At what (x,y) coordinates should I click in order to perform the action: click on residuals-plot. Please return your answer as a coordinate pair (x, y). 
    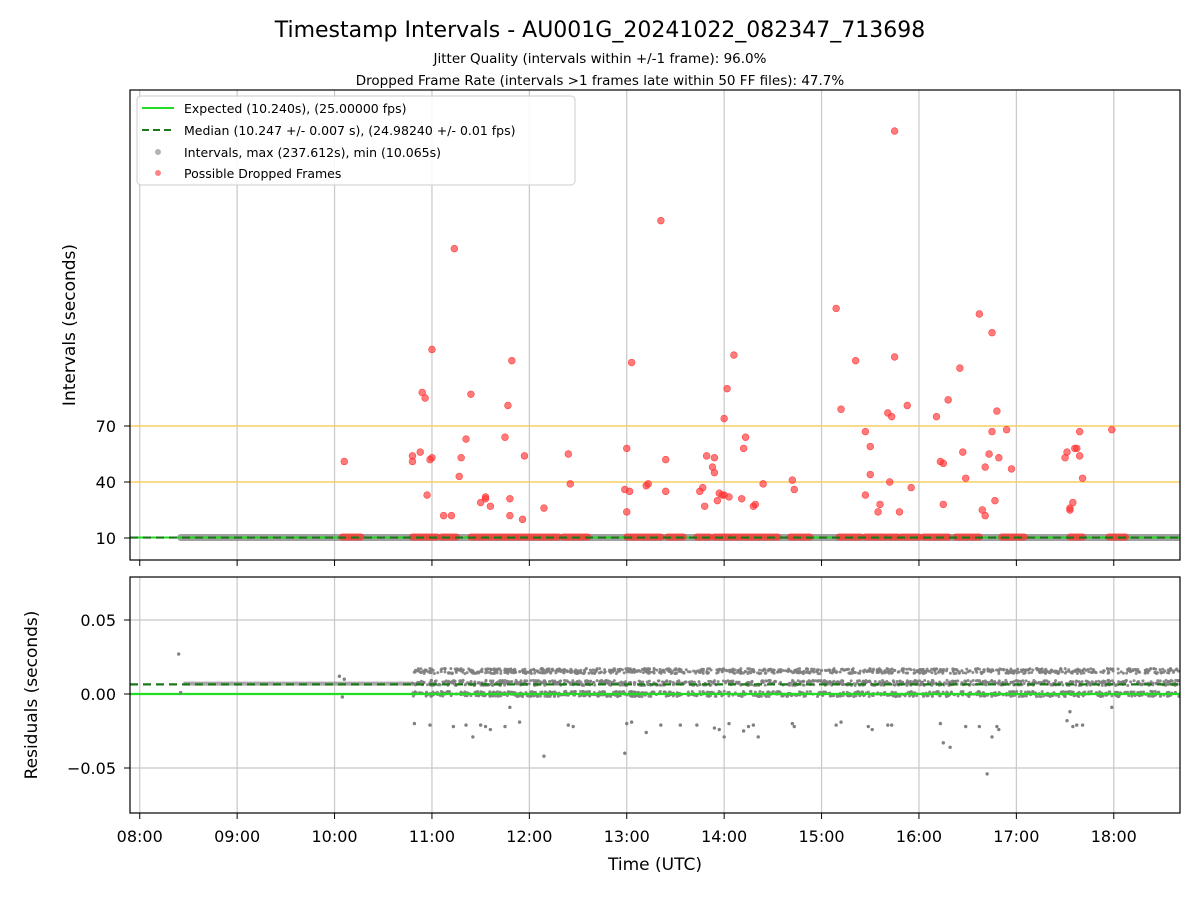
    Looking at the image, I should click on (655, 714).